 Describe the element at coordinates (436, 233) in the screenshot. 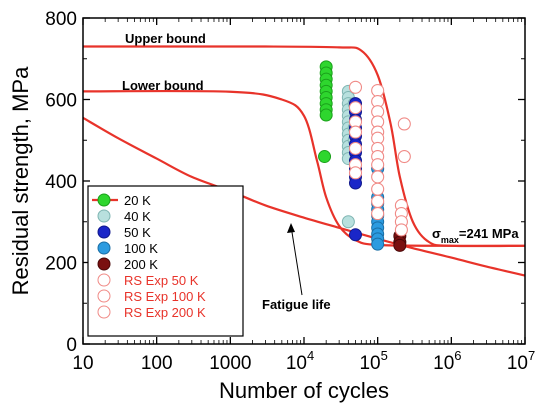

I see `sigma-symbol: σ` at that location.